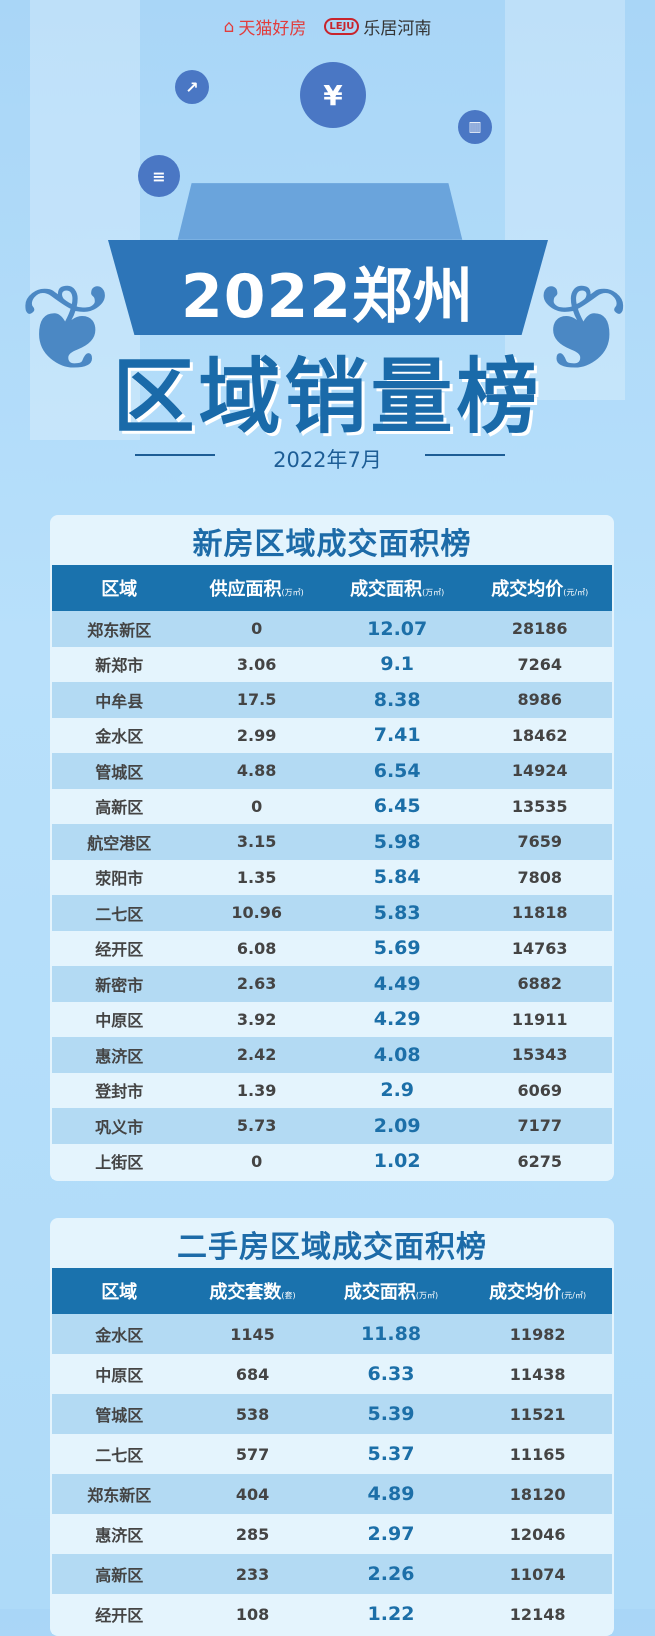  I want to click on column-header-unit: (套), so click(288, 1295).